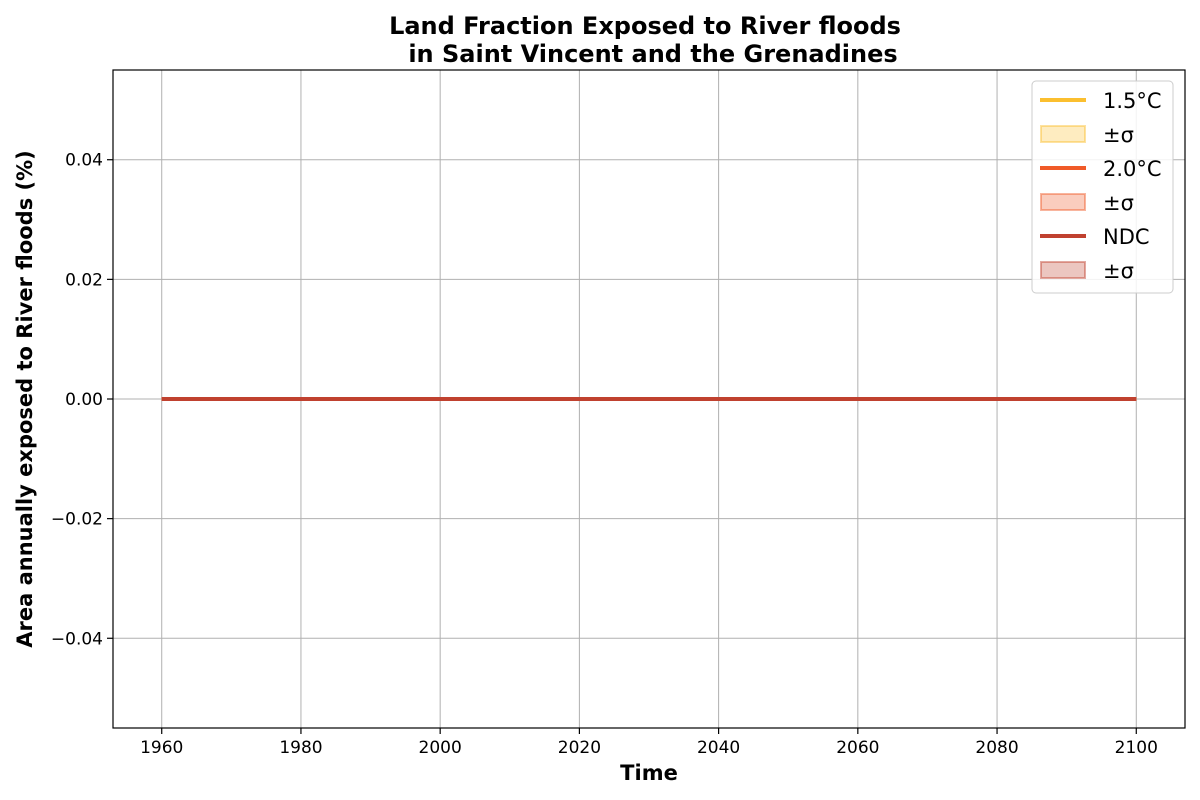 Image resolution: width=1200 pixels, height=800 pixels. I want to click on y-axis: −0.04 −0.02 0.00 0.02 0.04, so click(82, 400).